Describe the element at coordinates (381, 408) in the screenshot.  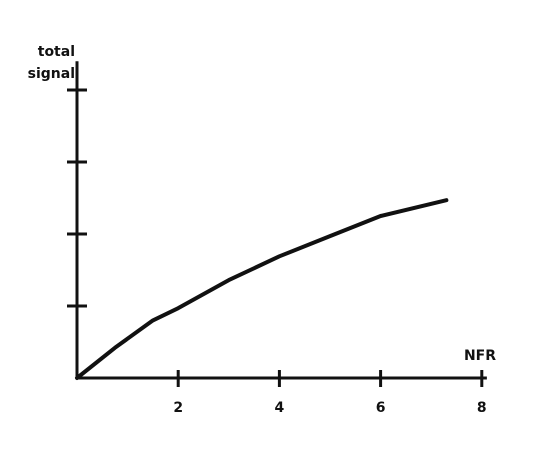
I see `x-tick-label: 6` at that location.